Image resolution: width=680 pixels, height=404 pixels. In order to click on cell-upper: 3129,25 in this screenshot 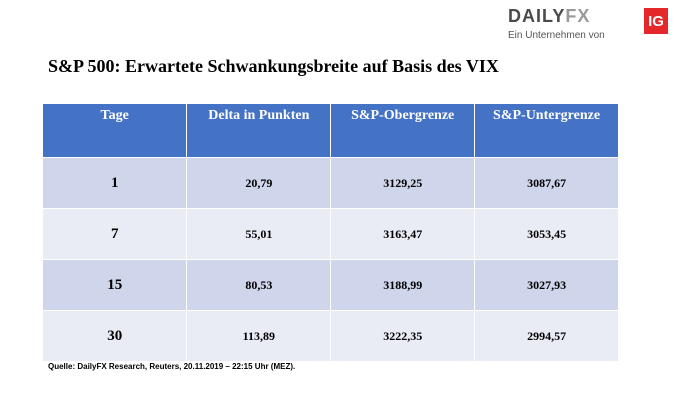, I will do `click(403, 183)`.